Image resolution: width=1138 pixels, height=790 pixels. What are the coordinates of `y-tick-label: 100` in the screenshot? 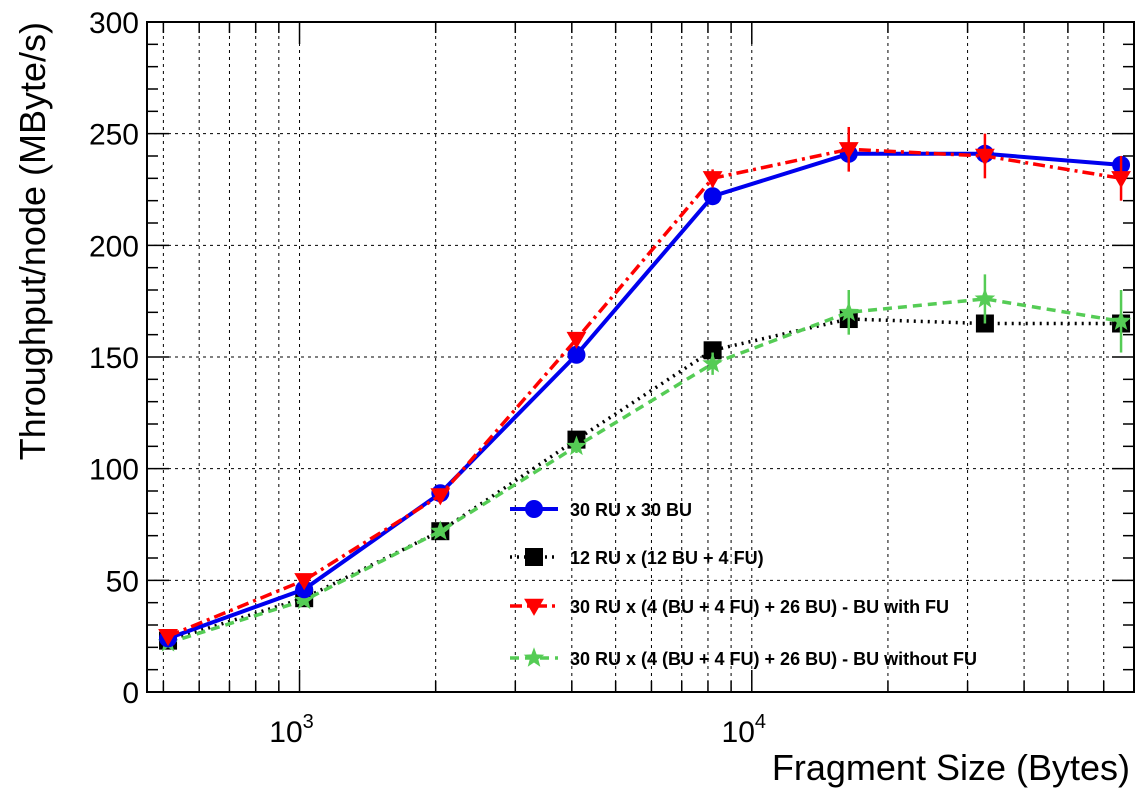 It's located at (114, 470).